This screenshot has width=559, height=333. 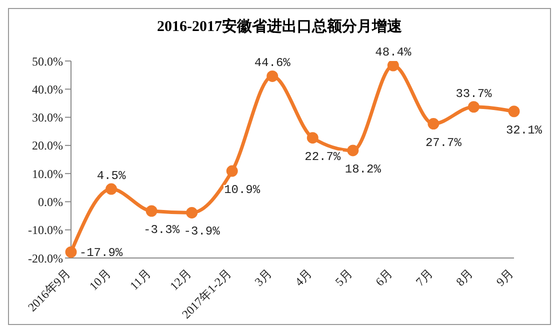 I want to click on x-tick-label: 12月, so click(x=180, y=280).